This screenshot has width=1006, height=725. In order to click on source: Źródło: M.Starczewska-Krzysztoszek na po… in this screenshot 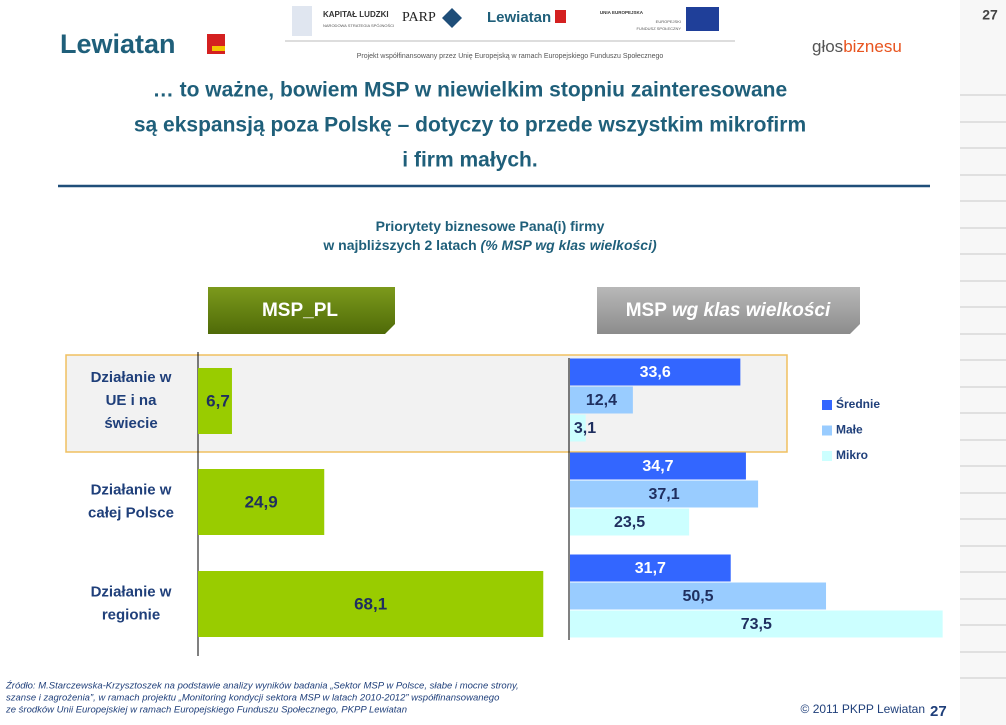, I will do `click(262, 686)`.